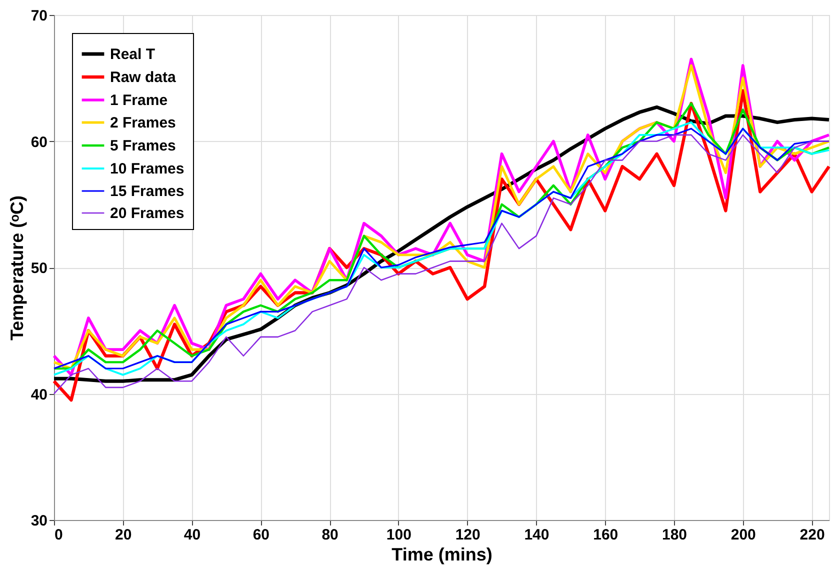 Image resolution: width=837 pixels, height=572 pixels. I want to click on x-tick-label: 80, so click(330, 535).